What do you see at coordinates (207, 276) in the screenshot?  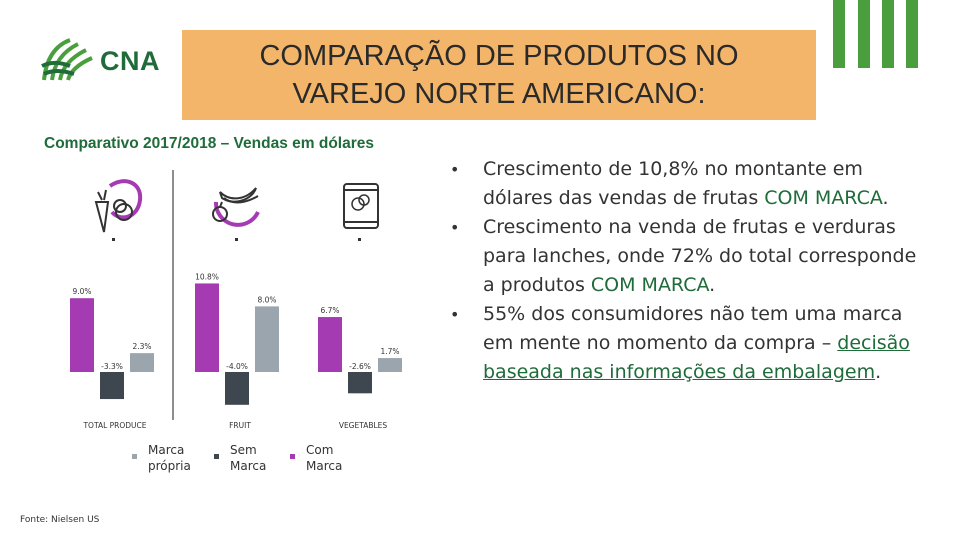 I see `data-label: 10.8%` at bounding box center [207, 276].